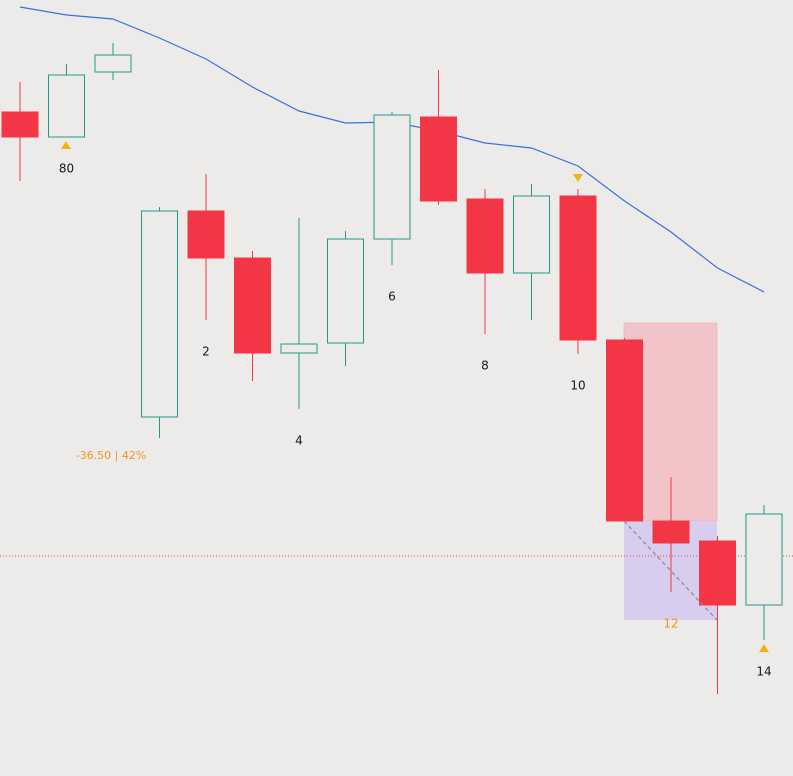 The image size is (793, 776). What do you see at coordinates (66, 169) in the screenshot?
I see `bar-label: 80` at bounding box center [66, 169].